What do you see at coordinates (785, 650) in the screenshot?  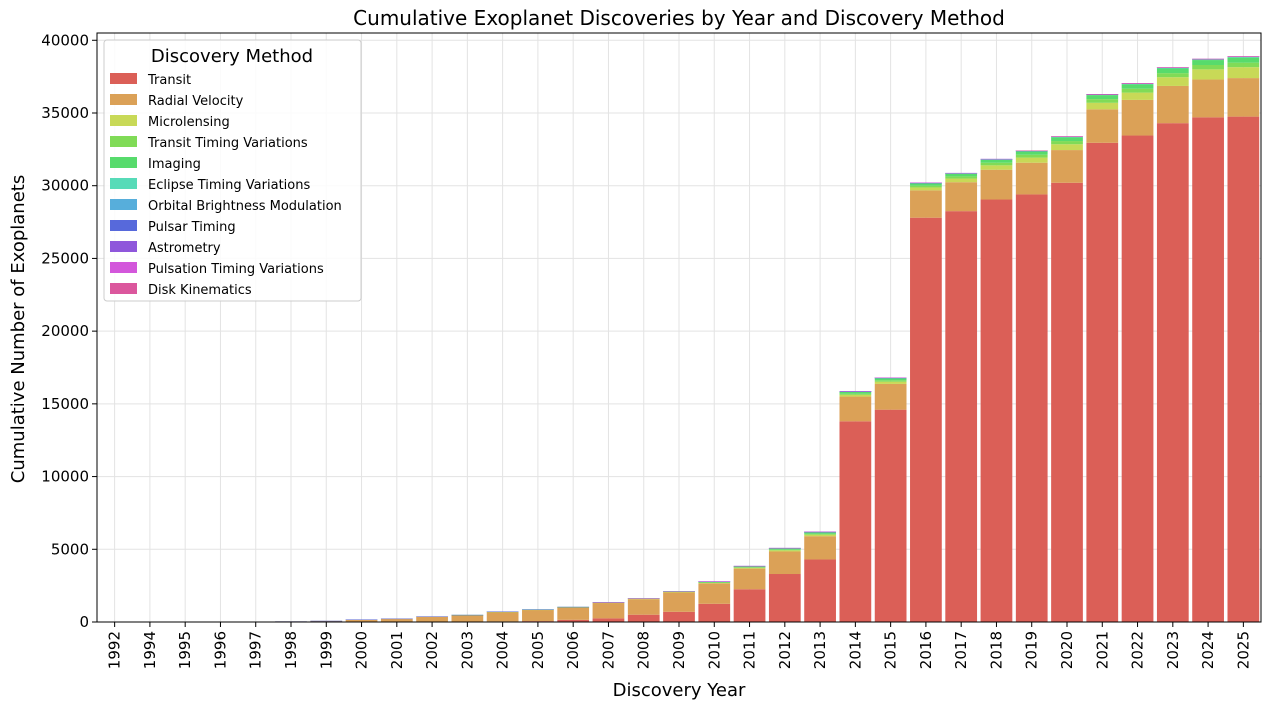 I see `x-tick-label: 2012` at bounding box center [785, 650].